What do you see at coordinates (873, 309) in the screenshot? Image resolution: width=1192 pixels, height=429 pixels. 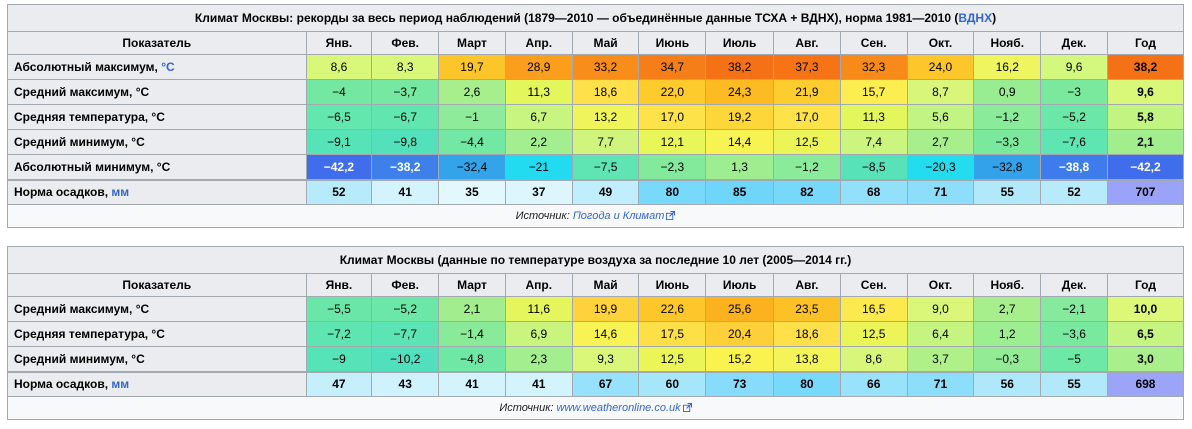 I see `value-cell: 16,5` at bounding box center [873, 309].